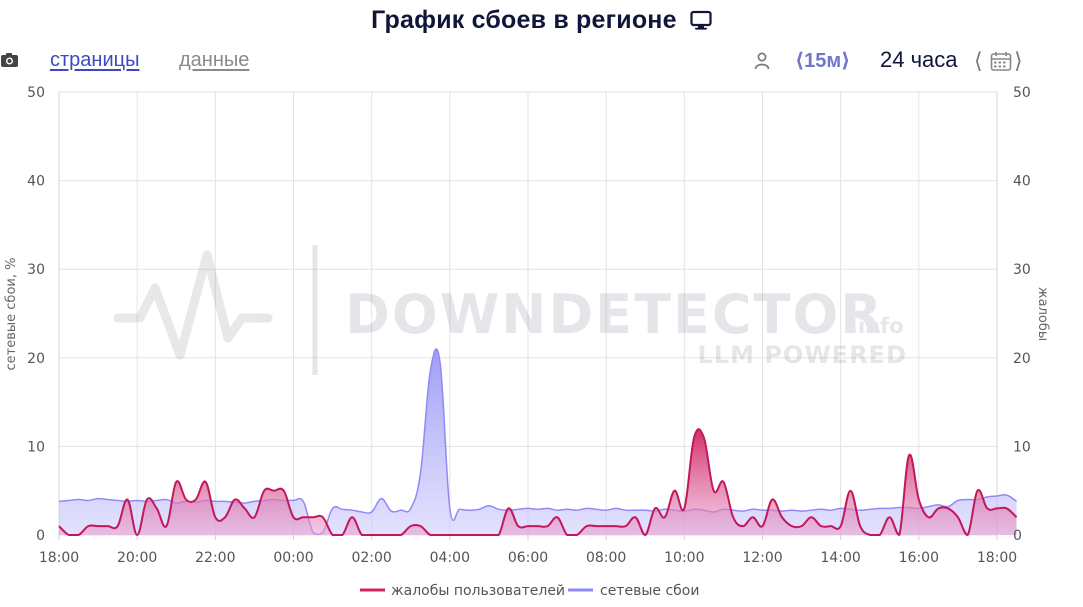  I want to click on legend-label-reports: жалобы пользователей, so click(478, 591).